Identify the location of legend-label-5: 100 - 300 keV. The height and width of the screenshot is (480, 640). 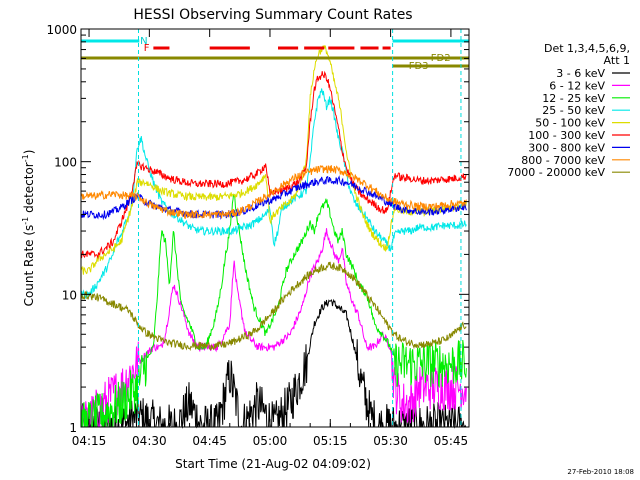
(566, 135).